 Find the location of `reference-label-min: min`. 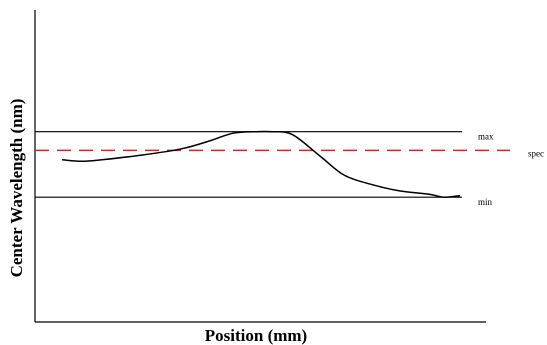

reference-label-min: min is located at coordinates (485, 202).